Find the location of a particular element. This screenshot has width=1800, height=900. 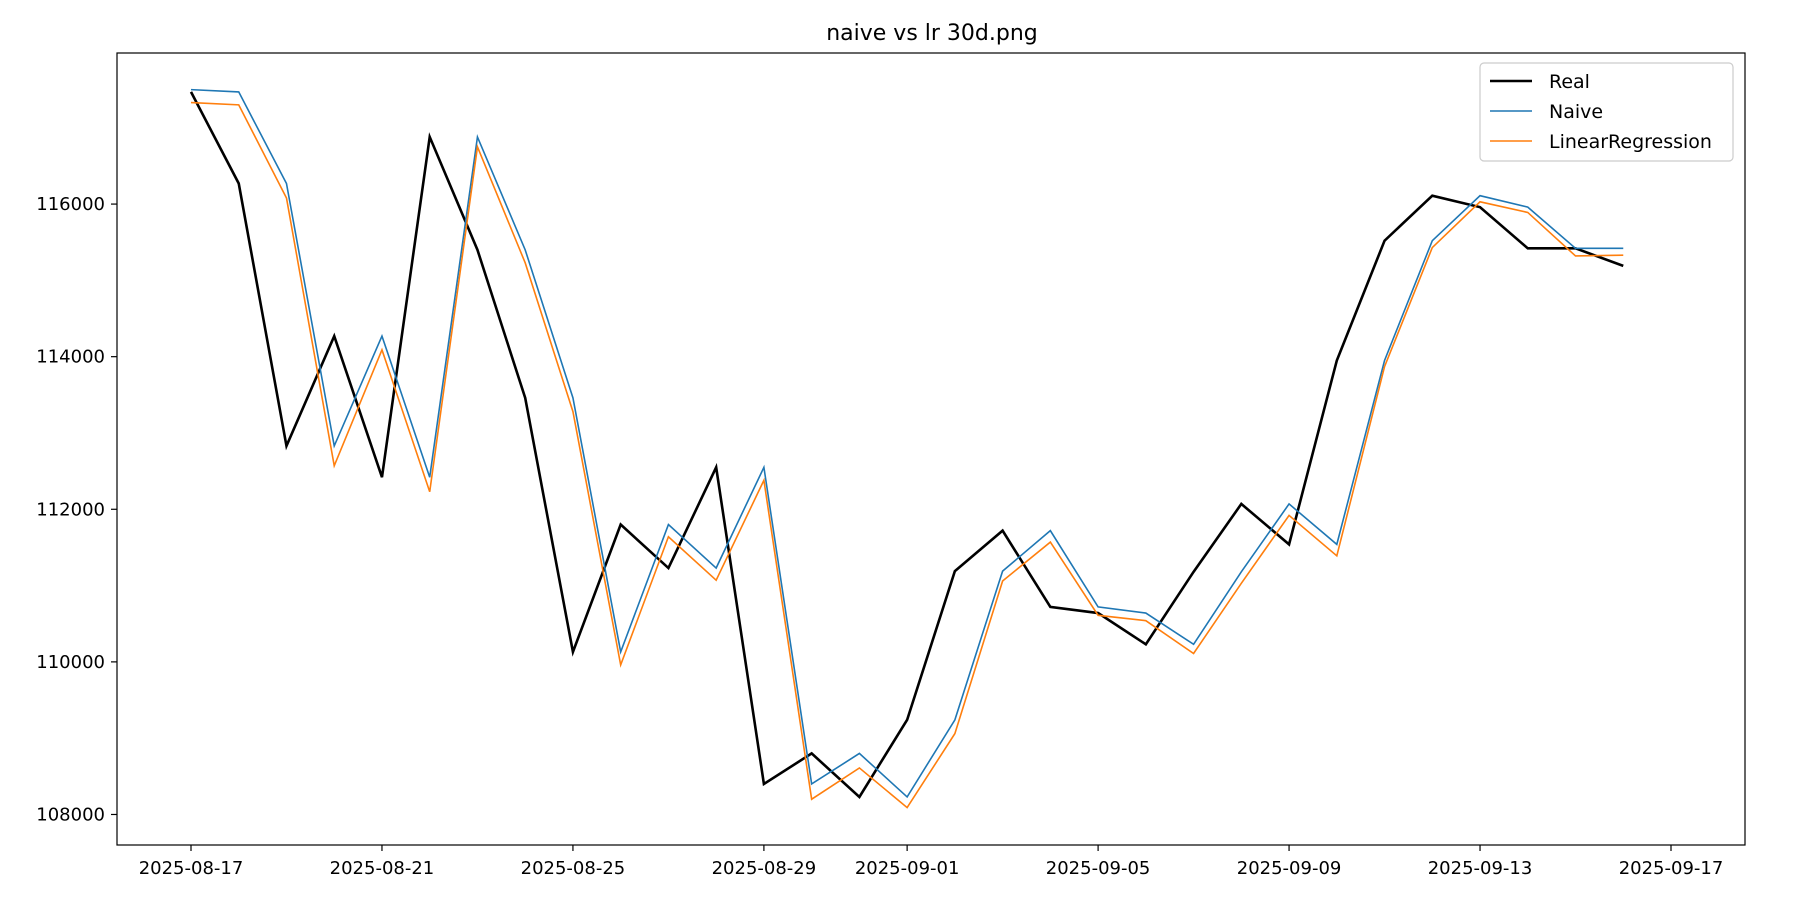

legend-box is located at coordinates (1606, 112).